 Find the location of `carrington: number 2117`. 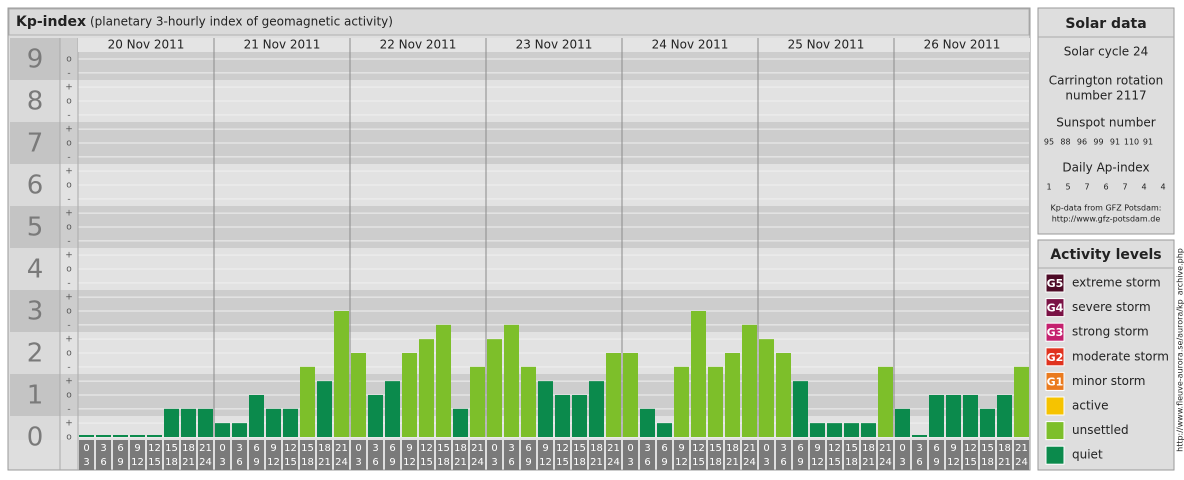

carrington: number 2117 is located at coordinates (1105, 96).